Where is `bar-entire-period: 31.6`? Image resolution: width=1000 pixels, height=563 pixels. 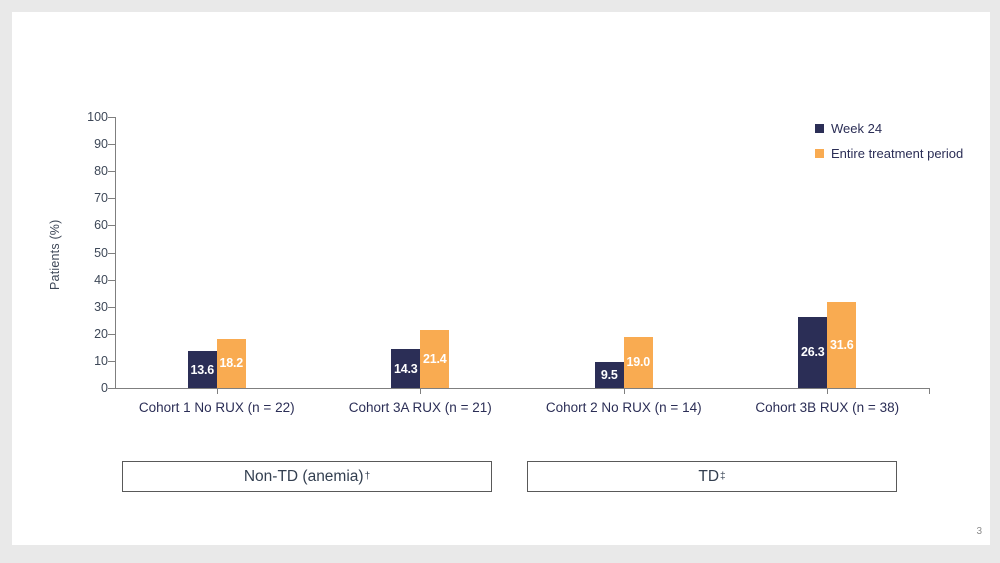 bar-entire-period: 31.6 is located at coordinates (842, 345).